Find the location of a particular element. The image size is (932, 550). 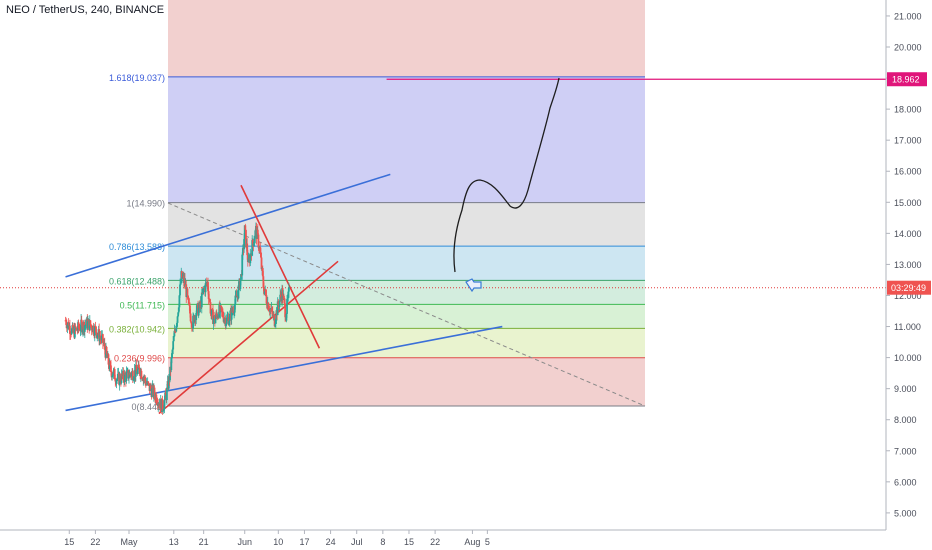

price-tick-label: 15.000 is located at coordinates (908, 203).